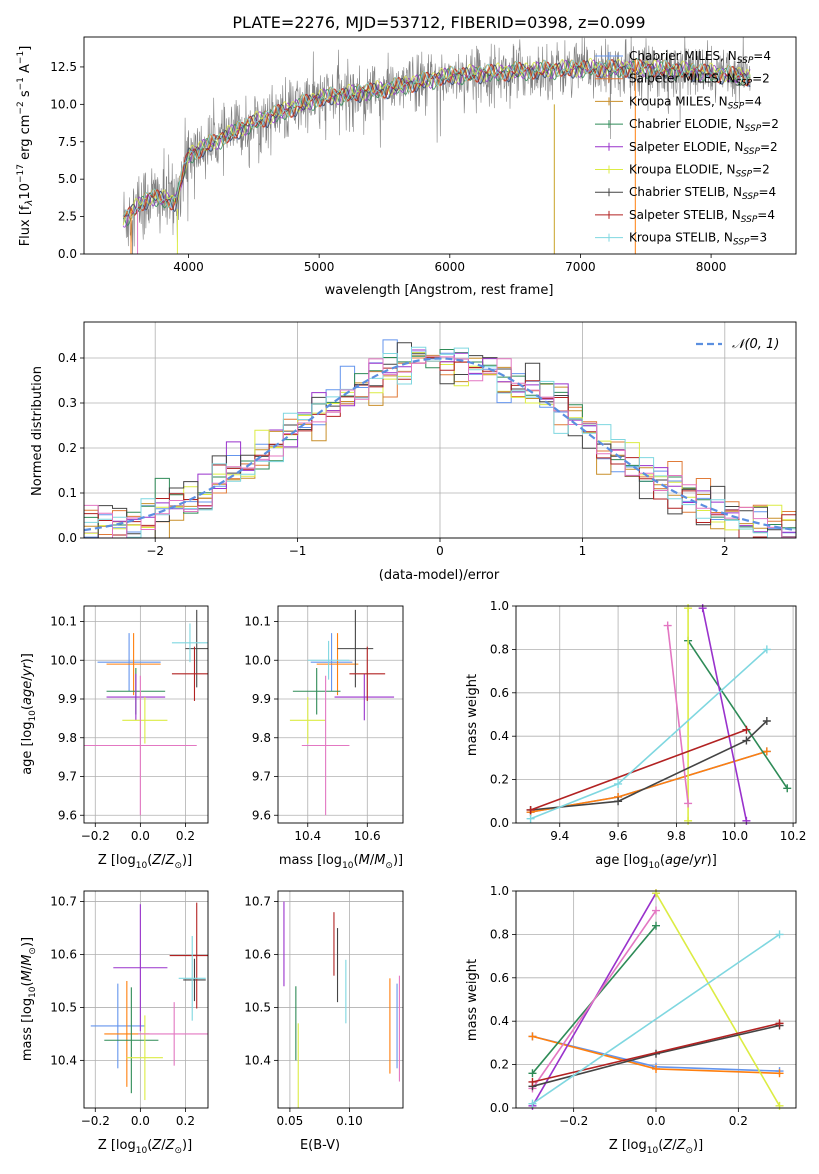  I want to click on residuals-xlabel: (data-model)/error, so click(439, 575).